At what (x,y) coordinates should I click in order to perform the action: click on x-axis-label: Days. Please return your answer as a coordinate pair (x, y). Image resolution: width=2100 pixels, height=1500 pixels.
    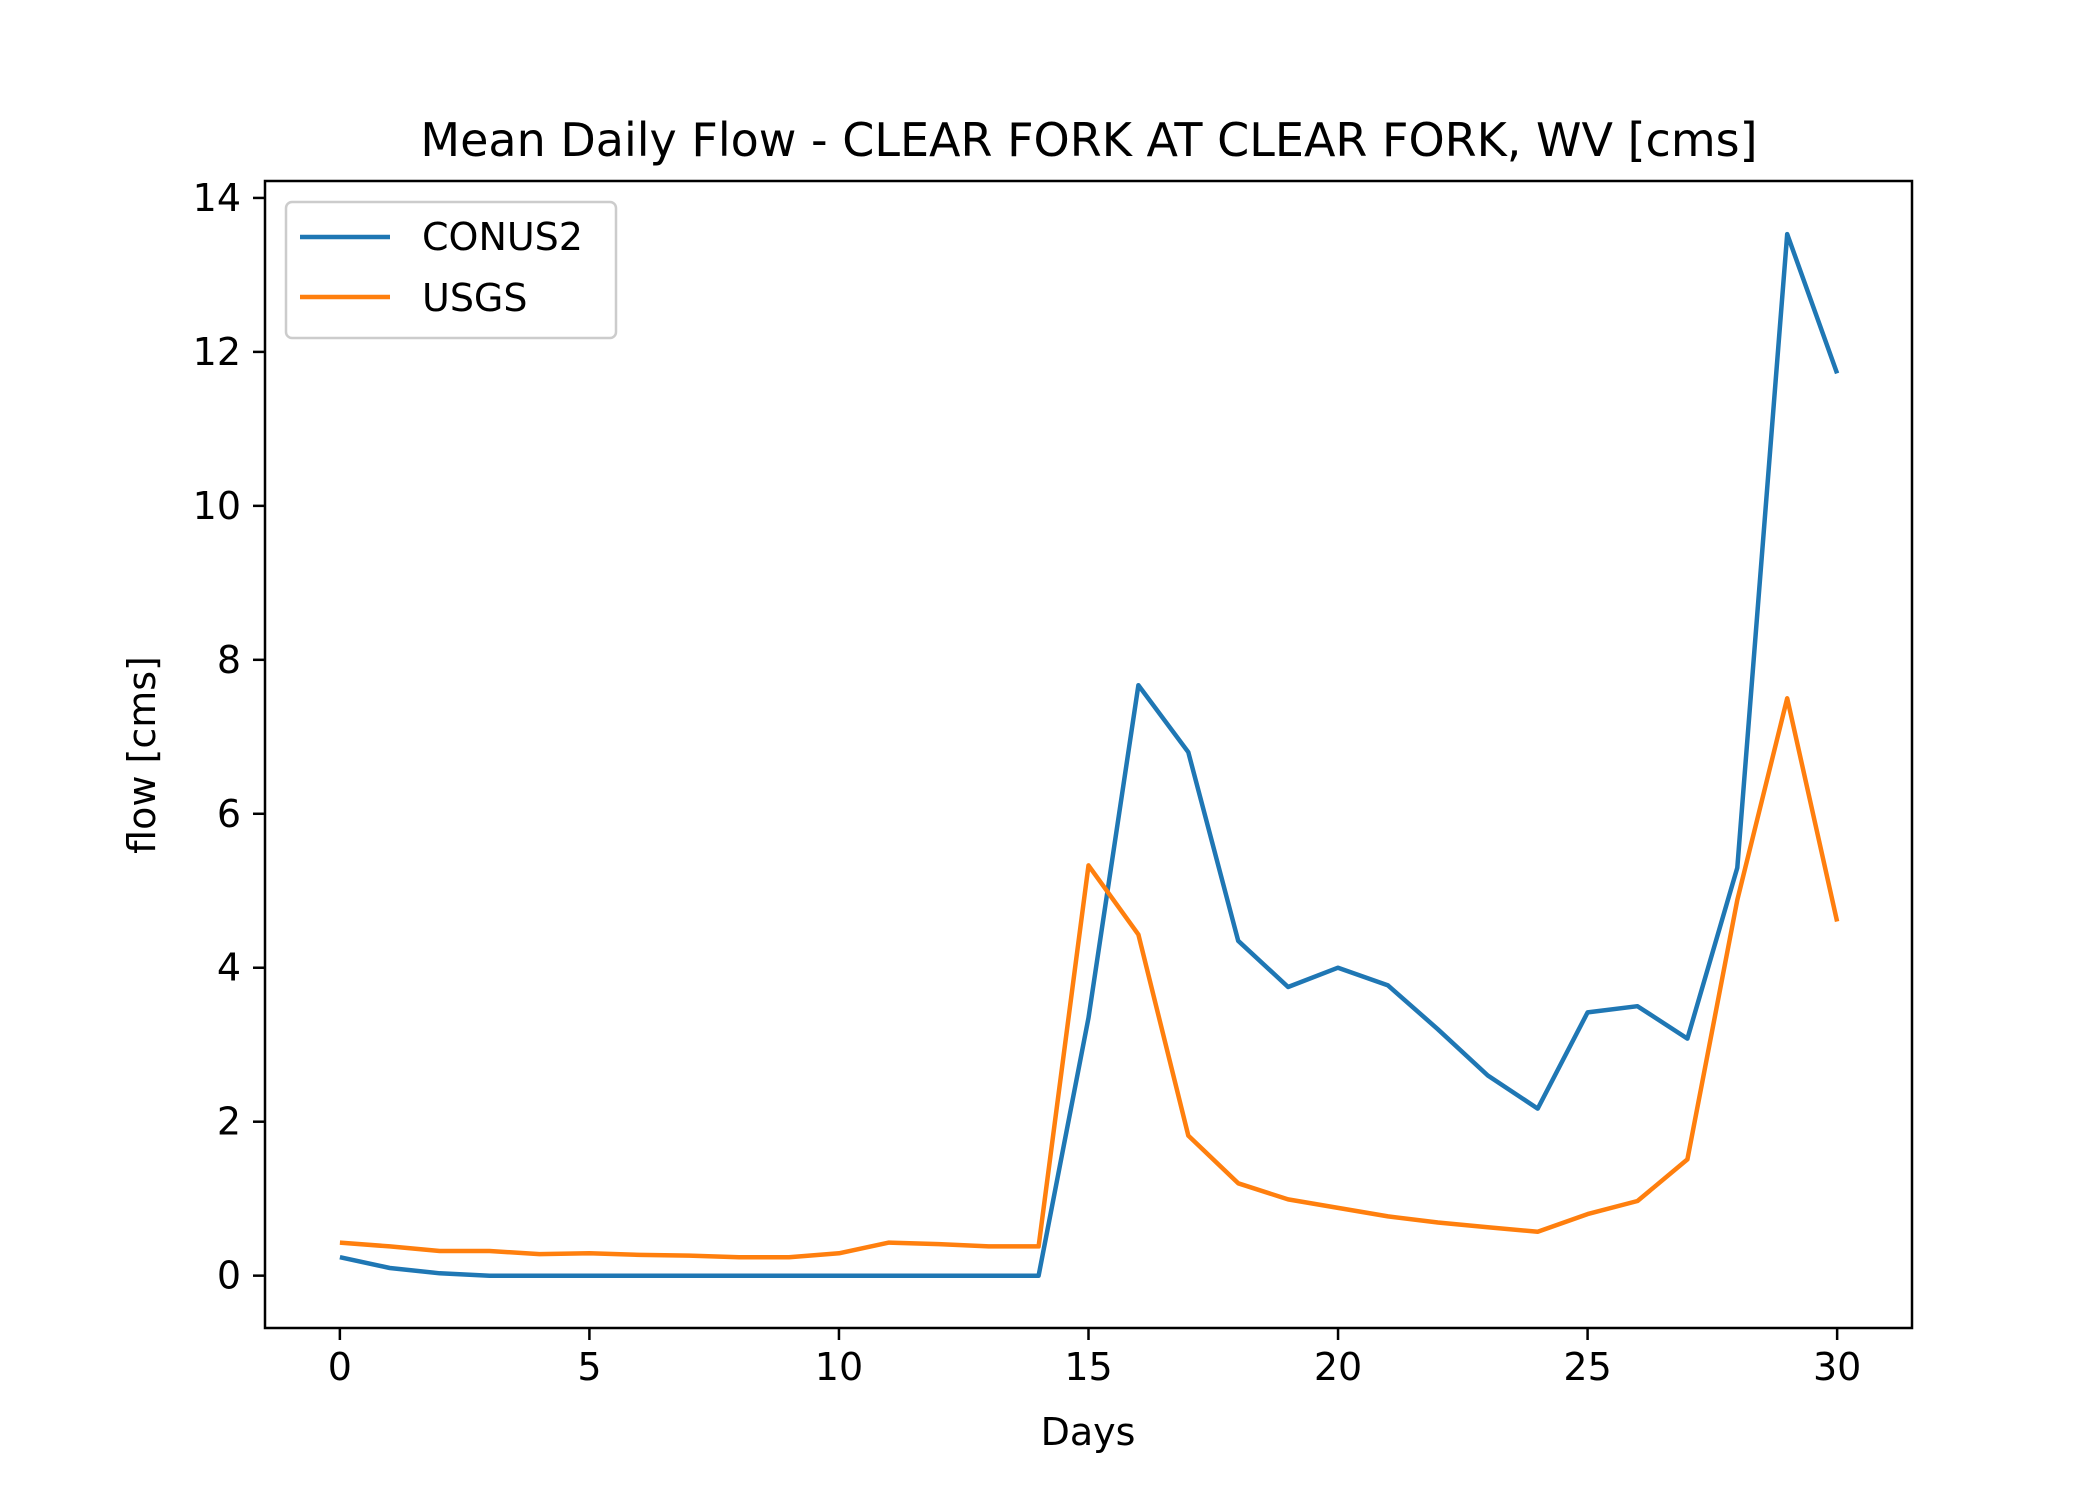
    Looking at the image, I should click on (1088, 1432).